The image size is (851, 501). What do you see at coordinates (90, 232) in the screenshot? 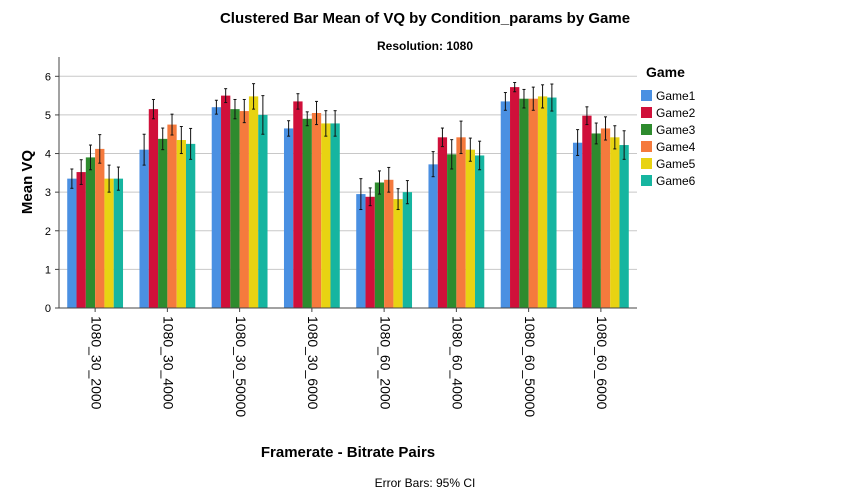
I see `bar-game3-1080_30_2000` at bounding box center [90, 232].